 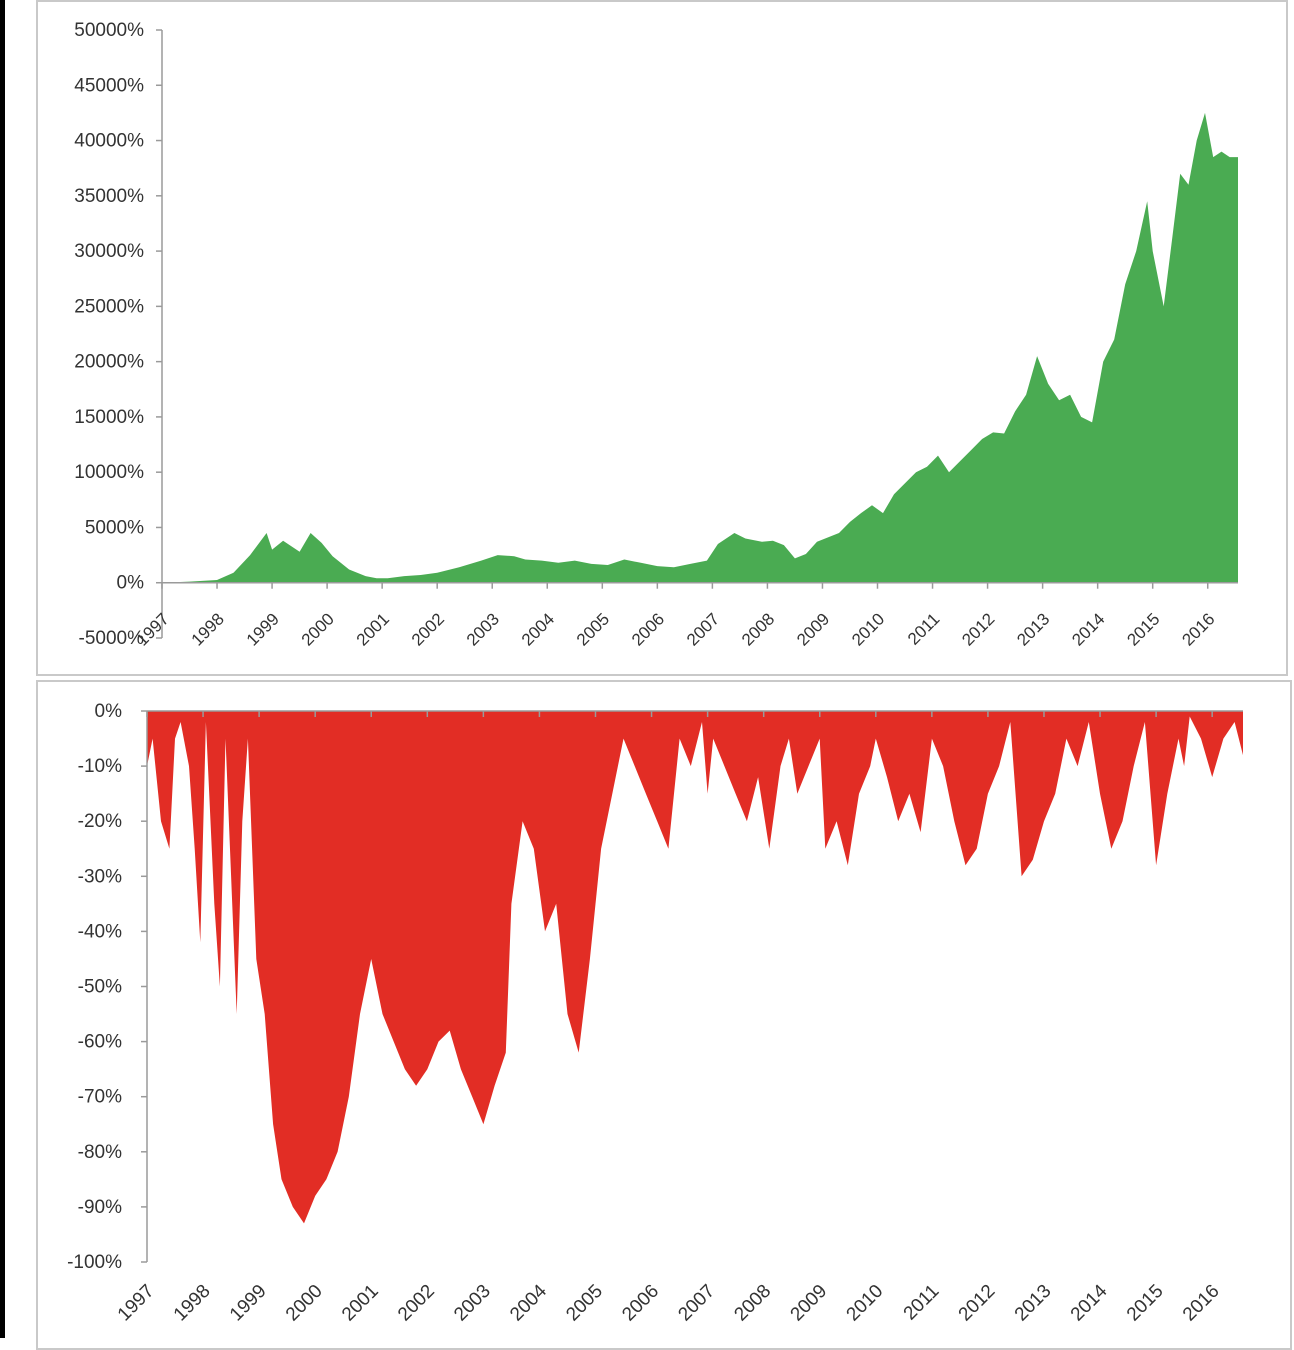 I want to click on bottom-x-tick-label: 2014, so click(x=1089, y=1302).